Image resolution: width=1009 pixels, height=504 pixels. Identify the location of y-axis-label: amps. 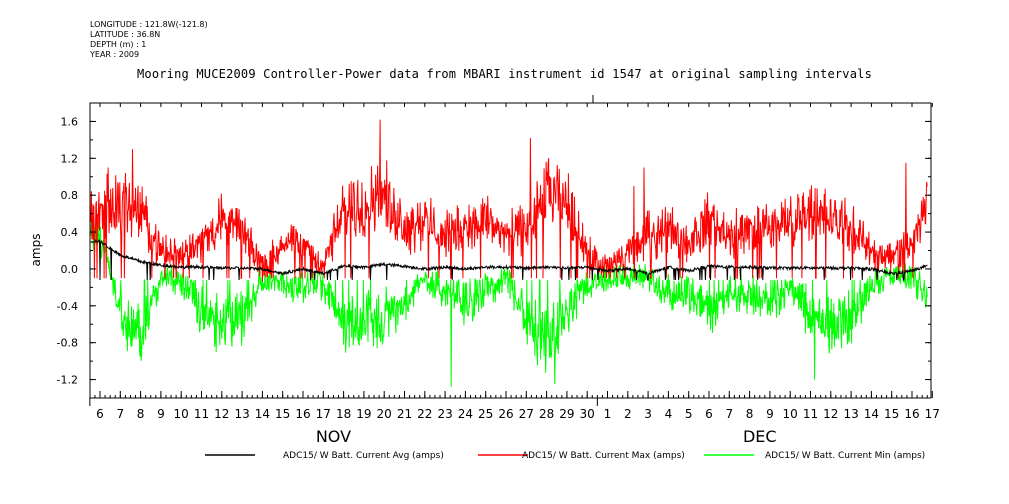
(36, 250).